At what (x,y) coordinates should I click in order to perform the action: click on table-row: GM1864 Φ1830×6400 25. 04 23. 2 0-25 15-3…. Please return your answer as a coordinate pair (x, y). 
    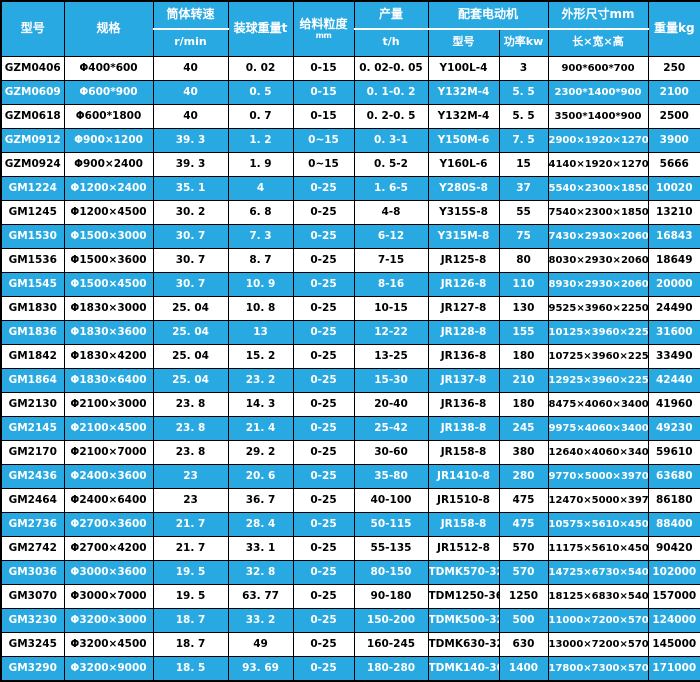
    Looking at the image, I should click on (350, 380).